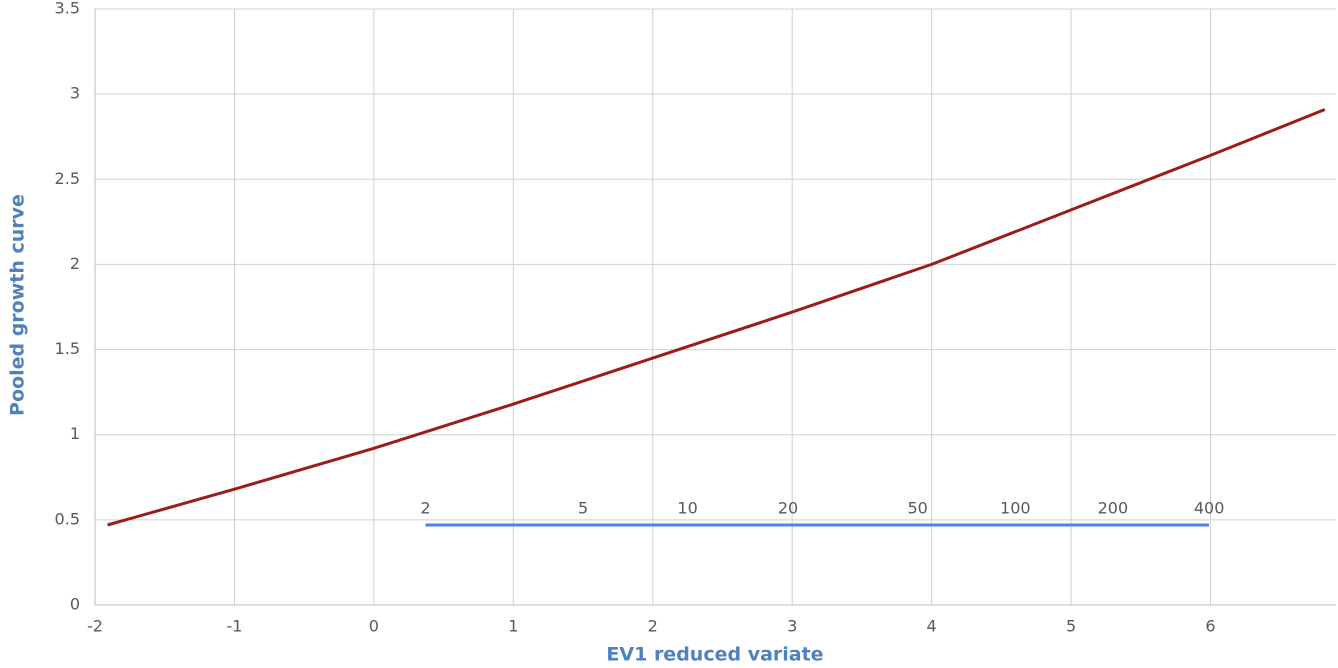 The image size is (1338, 668). I want to click on x-tick-label: 6, so click(1210, 626).